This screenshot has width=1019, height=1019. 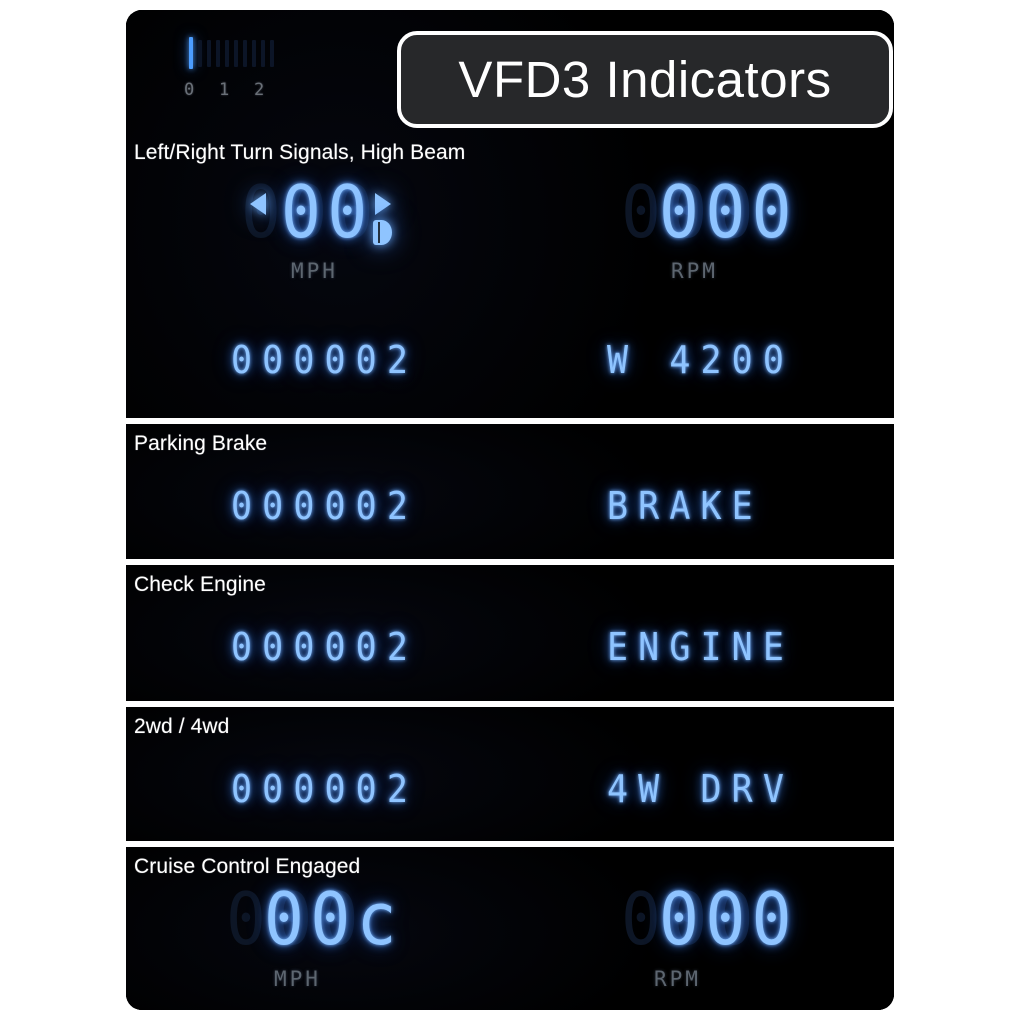 What do you see at coordinates (701, 647) in the screenshot?
I see `check-engine-status: ENGINE` at bounding box center [701, 647].